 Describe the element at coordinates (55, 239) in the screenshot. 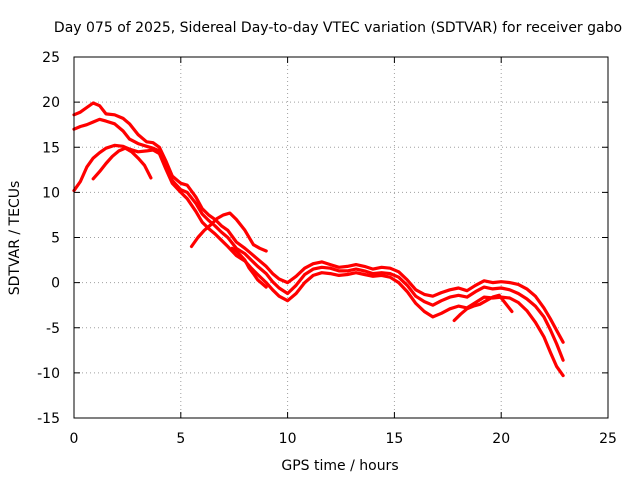

I see `y-tick-label: 5` at that location.